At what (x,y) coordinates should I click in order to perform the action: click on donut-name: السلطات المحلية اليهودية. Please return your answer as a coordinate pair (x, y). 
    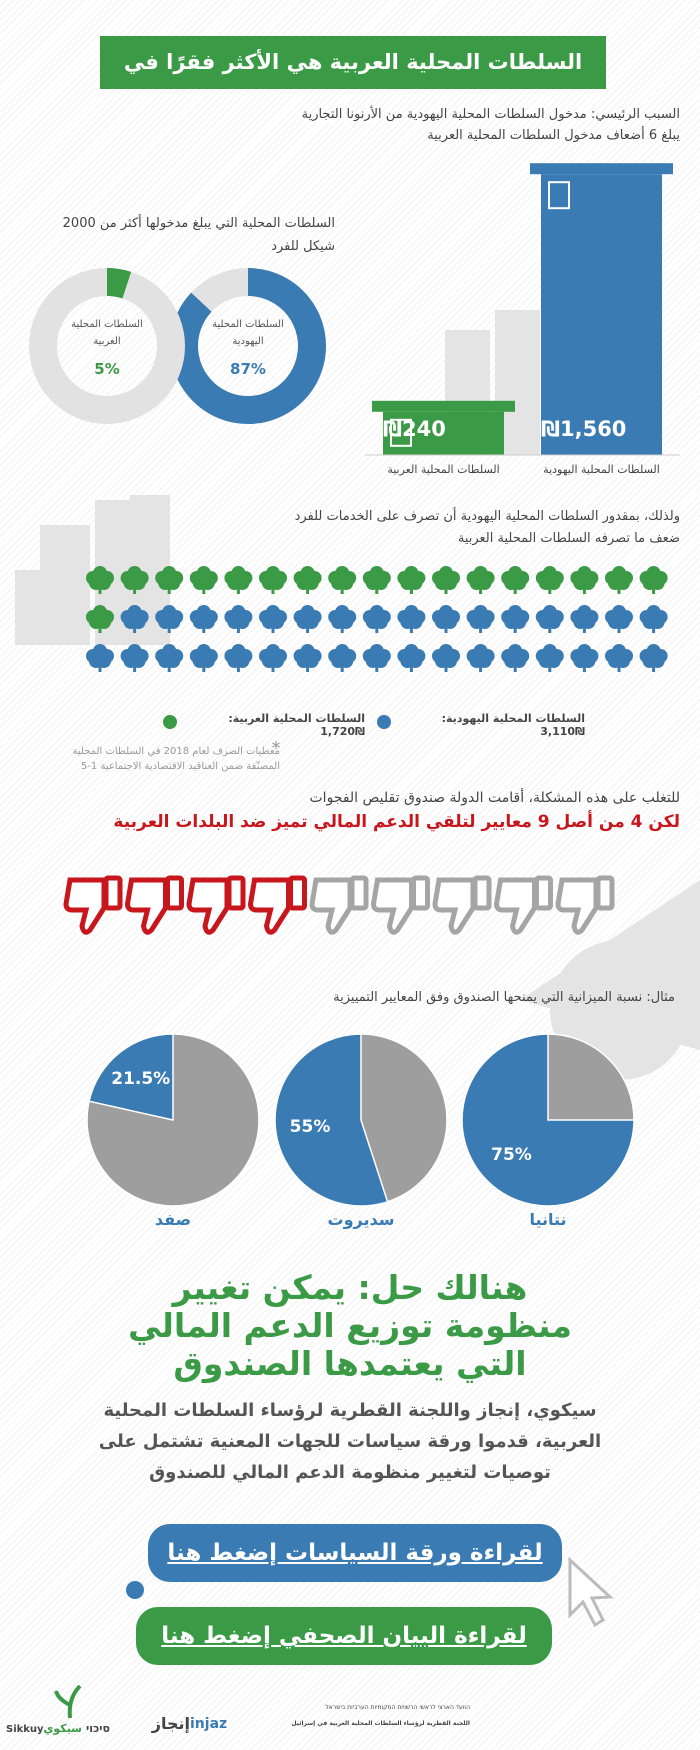
    Looking at the image, I should click on (248, 333).